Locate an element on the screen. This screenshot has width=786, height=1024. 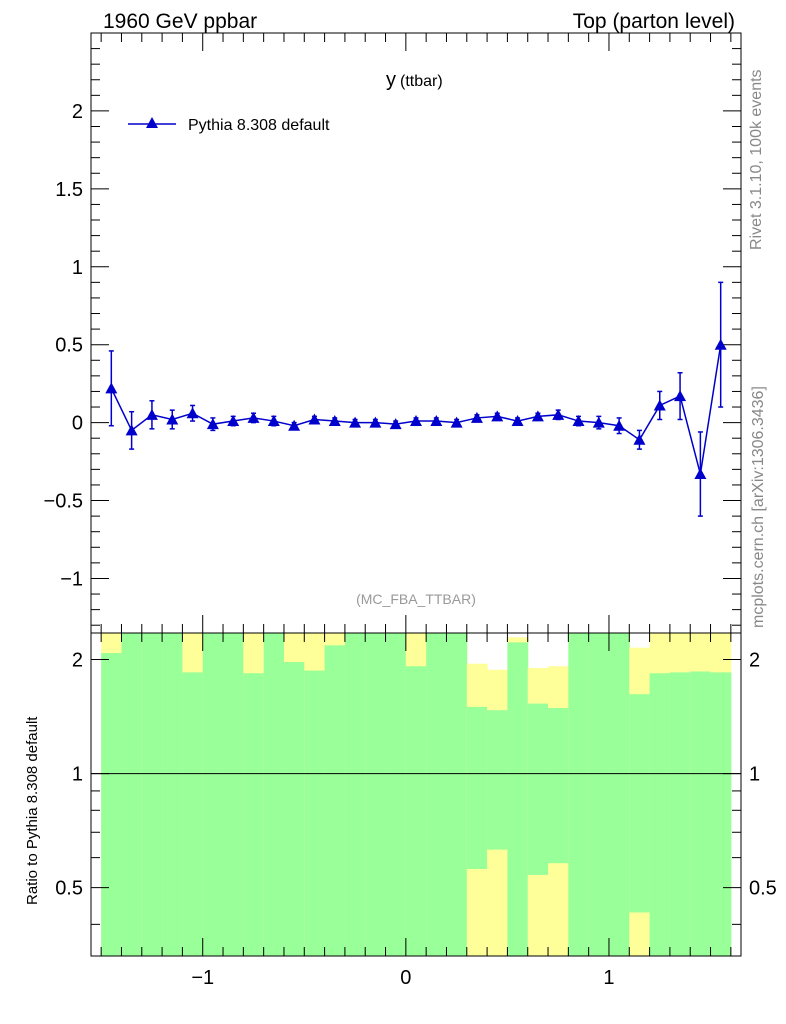
y-tick-label: 1.5 is located at coordinates (69, 190).